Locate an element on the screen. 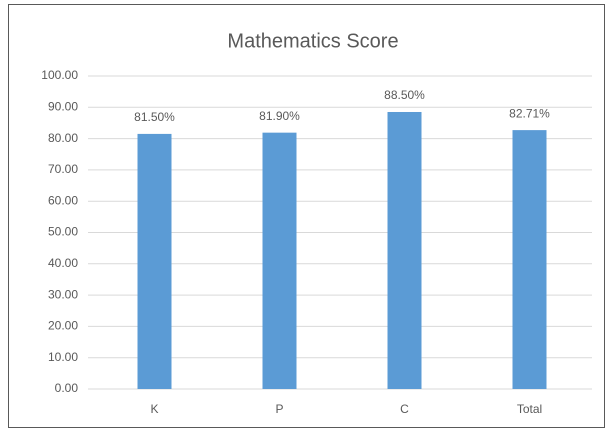 The image size is (613, 432). y-tick-label: 60.00 is located at coordinates (63, 200).